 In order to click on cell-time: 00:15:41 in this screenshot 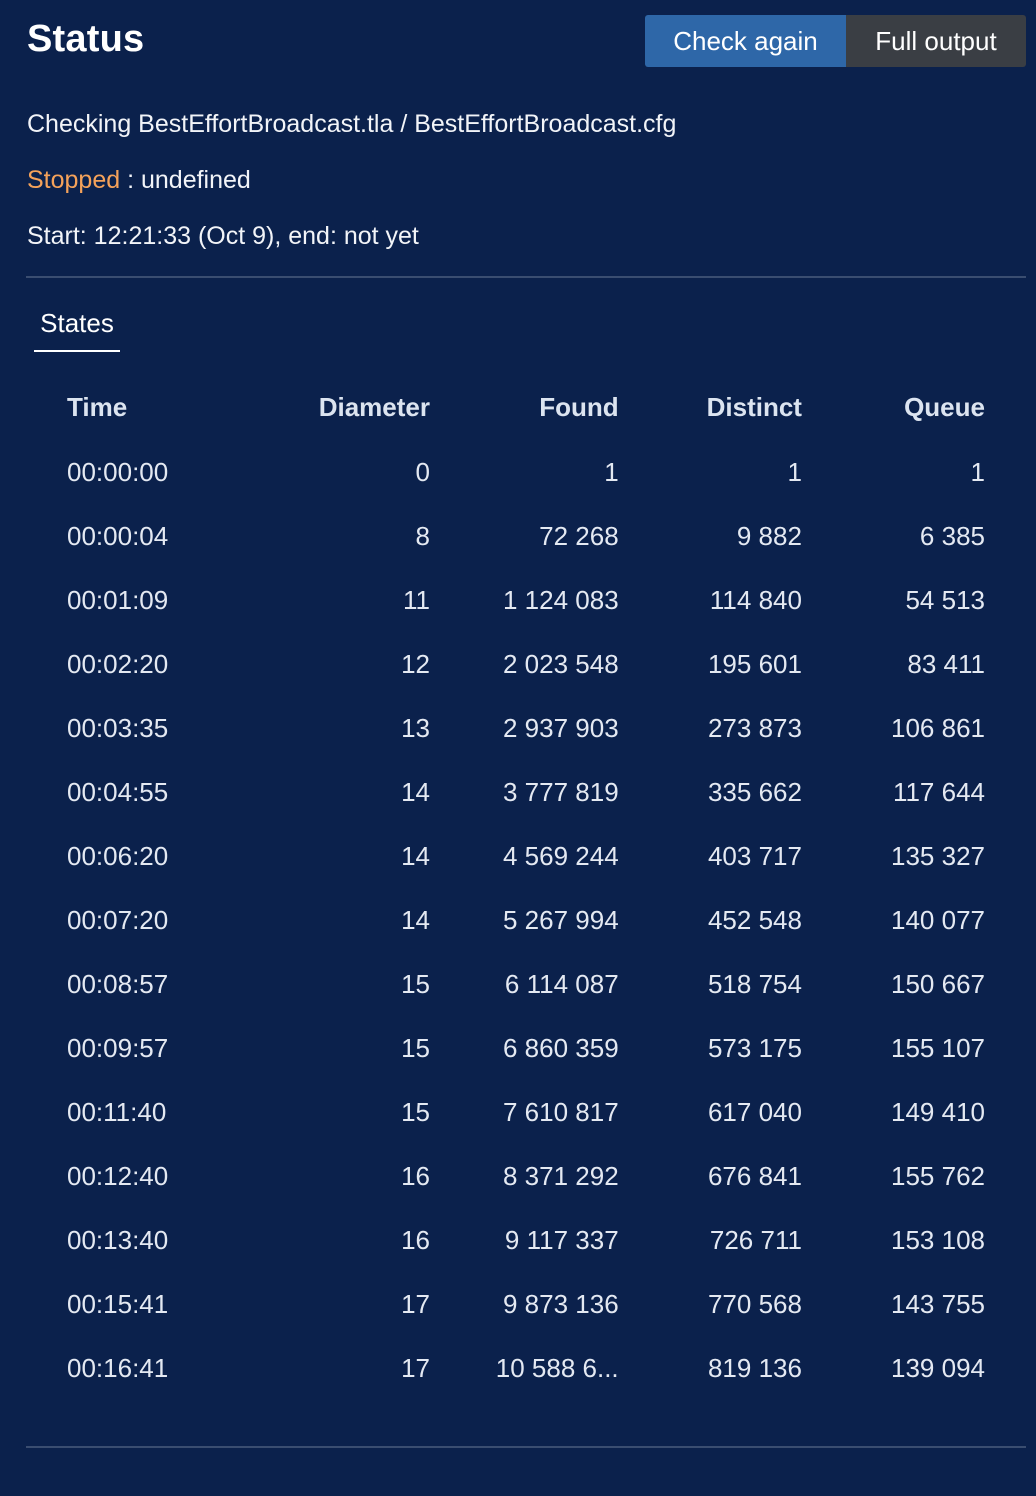, I will do `click(118, 1303)`.